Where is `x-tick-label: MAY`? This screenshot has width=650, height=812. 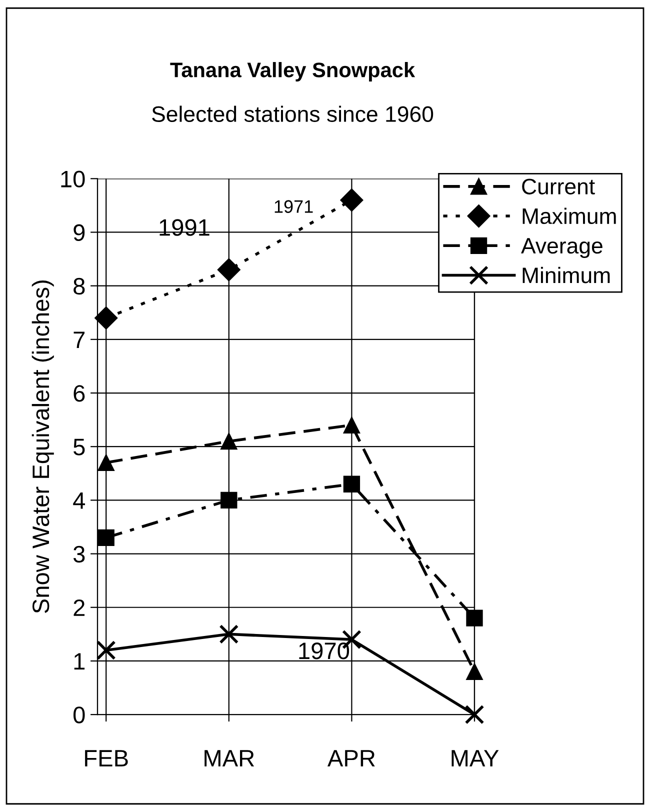 x-tick-label: MAY is located at coordinates (475, 758).